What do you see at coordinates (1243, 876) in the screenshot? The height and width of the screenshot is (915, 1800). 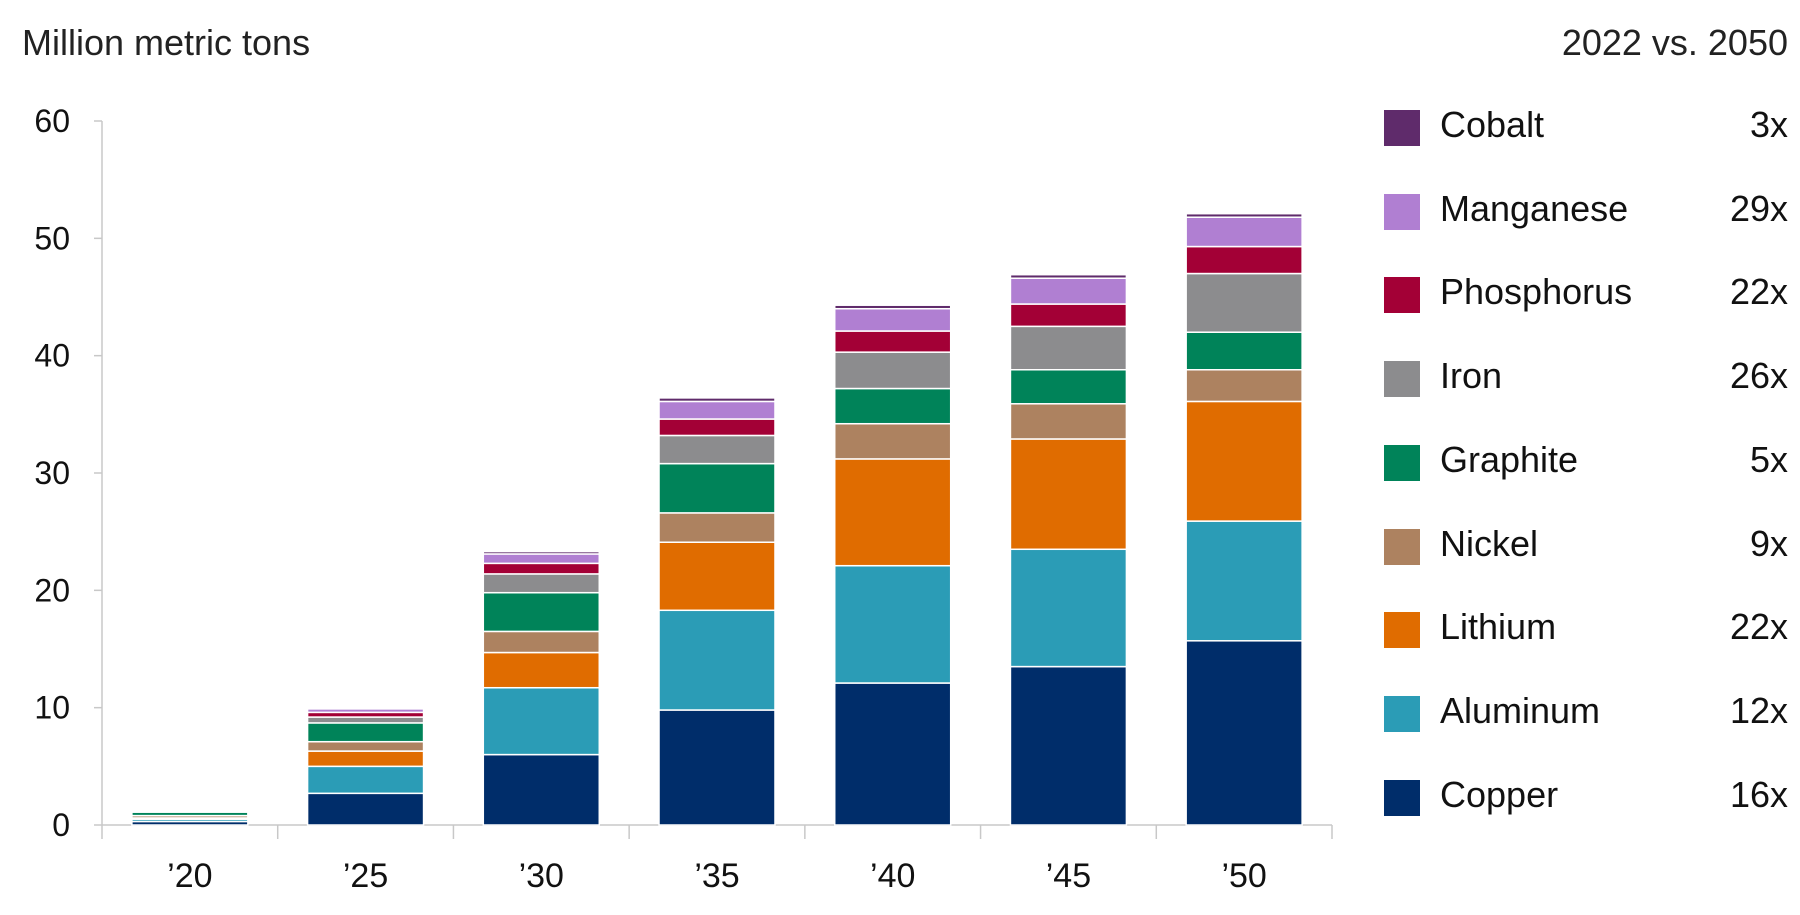 I see `x-tick-label: ’50` at bounding box center [1243, 876].